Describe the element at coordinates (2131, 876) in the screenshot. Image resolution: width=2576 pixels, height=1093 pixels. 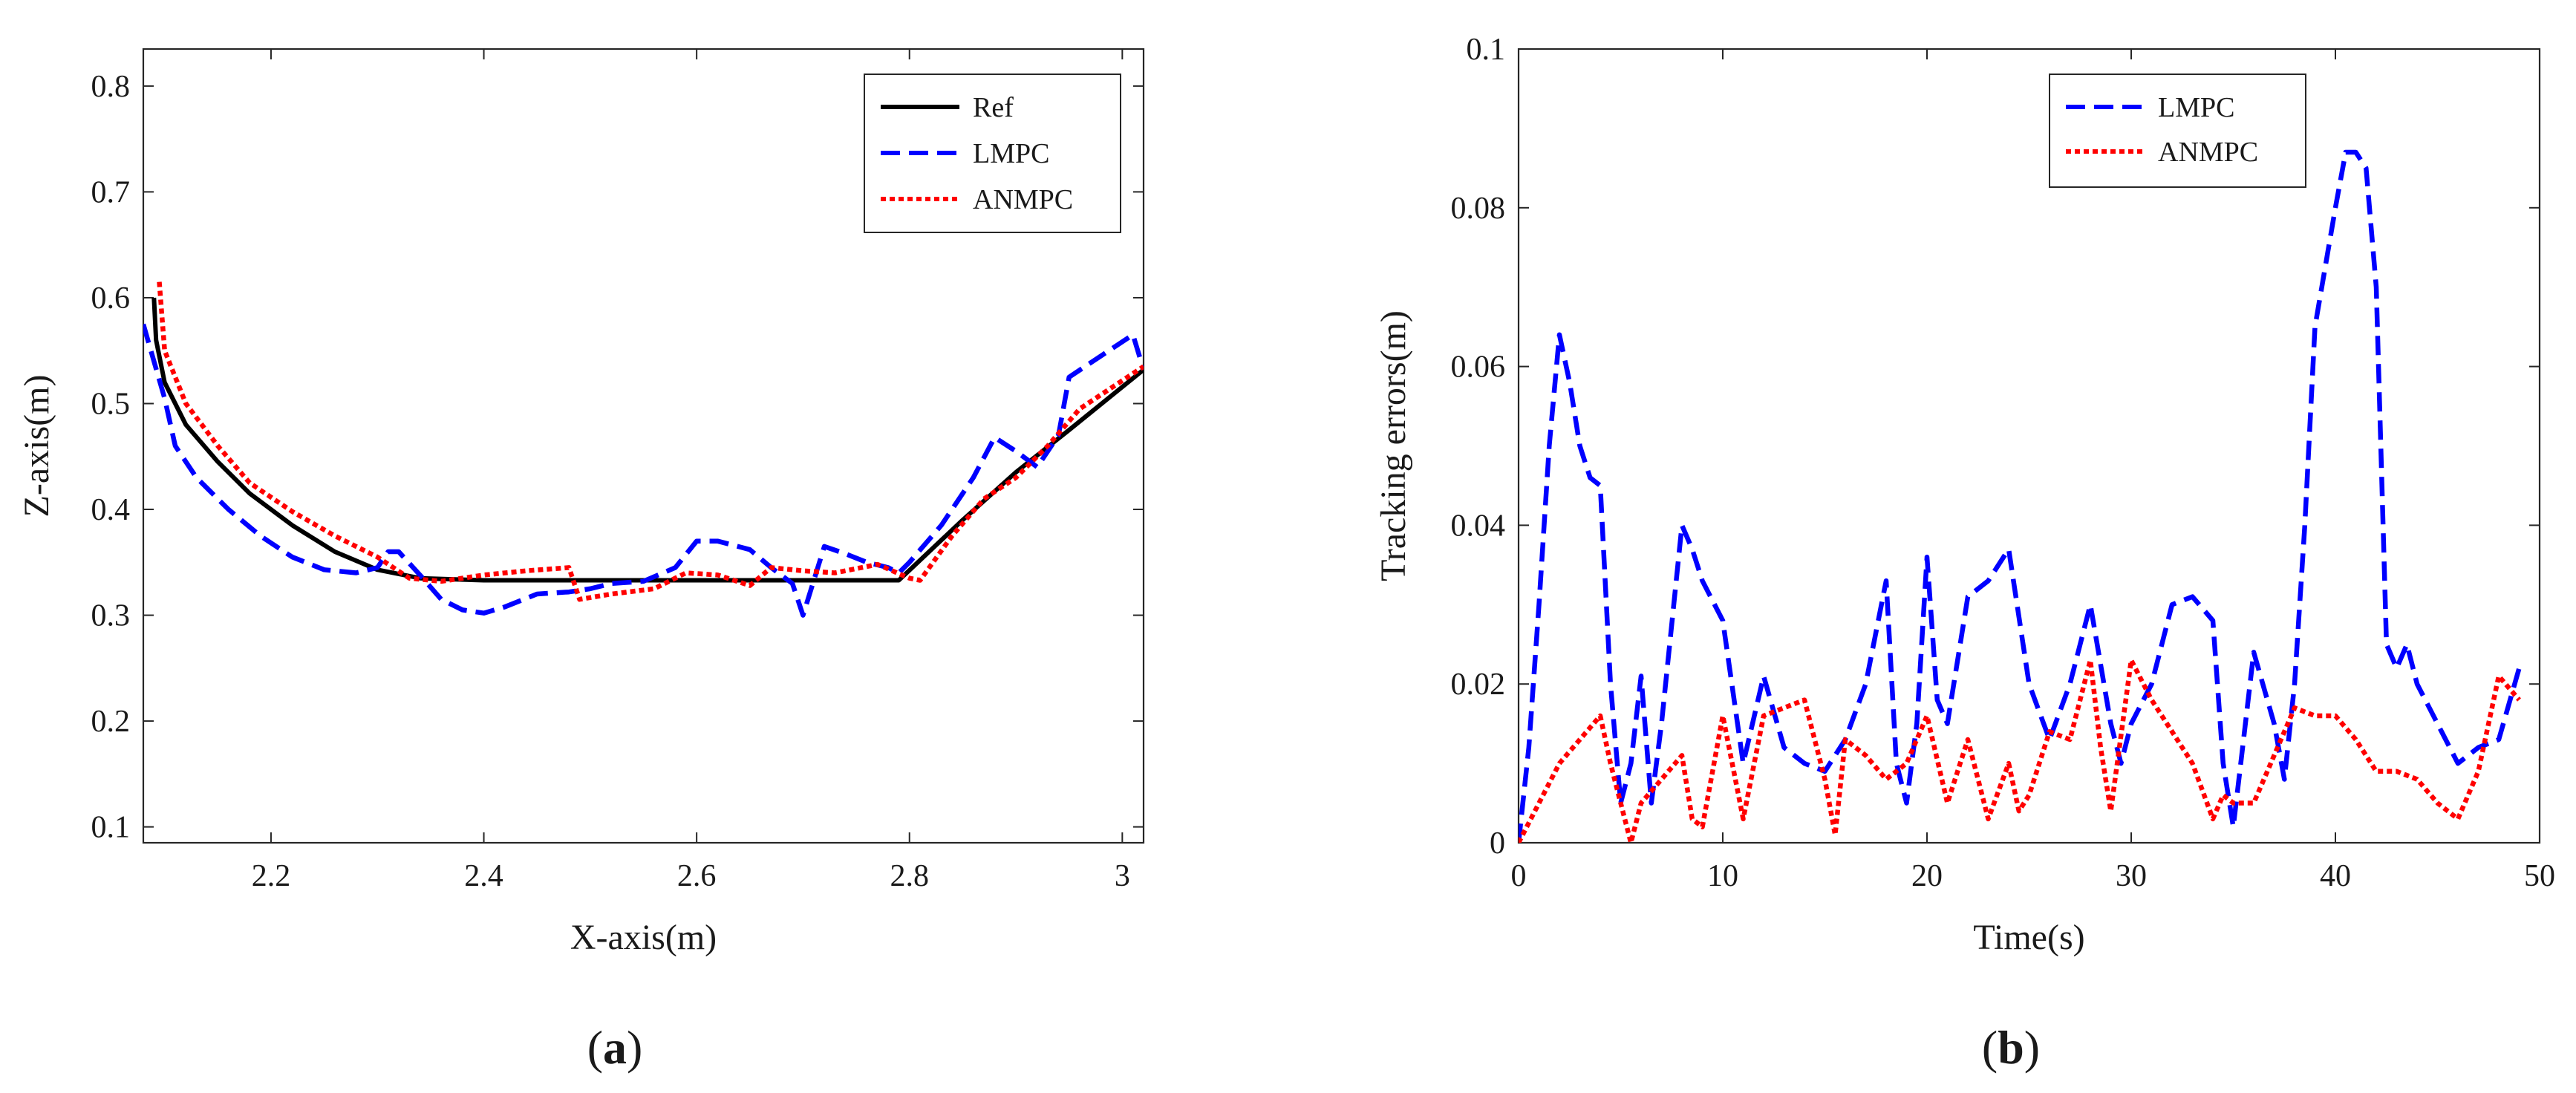
I see `x-tick-label: 30` at that location.